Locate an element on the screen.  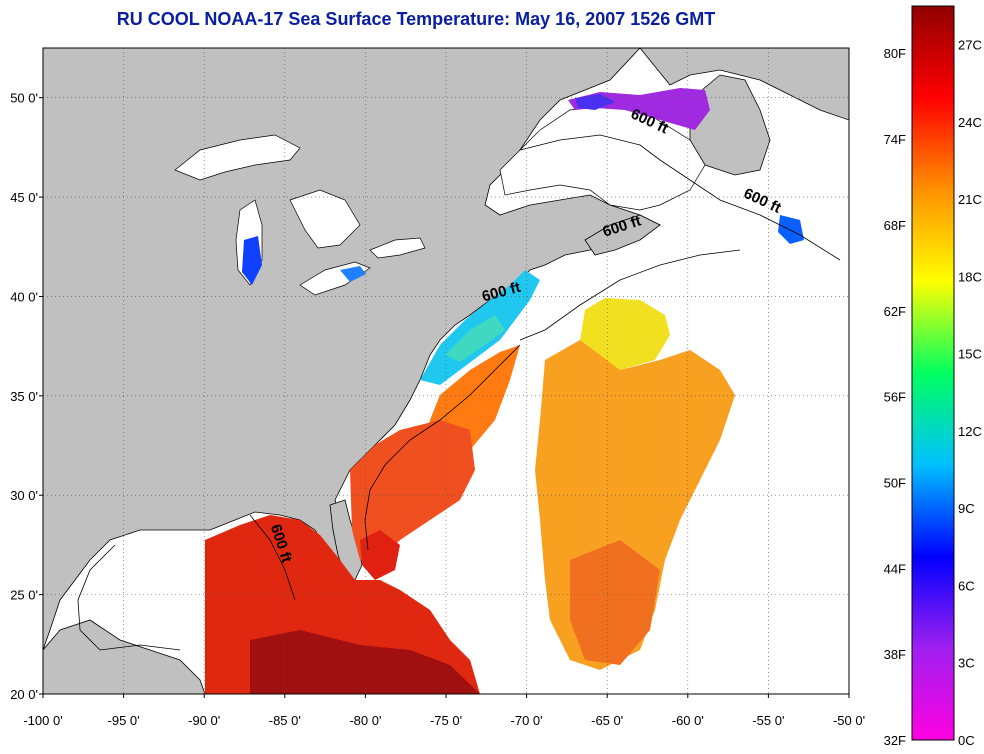
colorbar-fahrenheit-label: 38F is located at coordinates (895, 654).